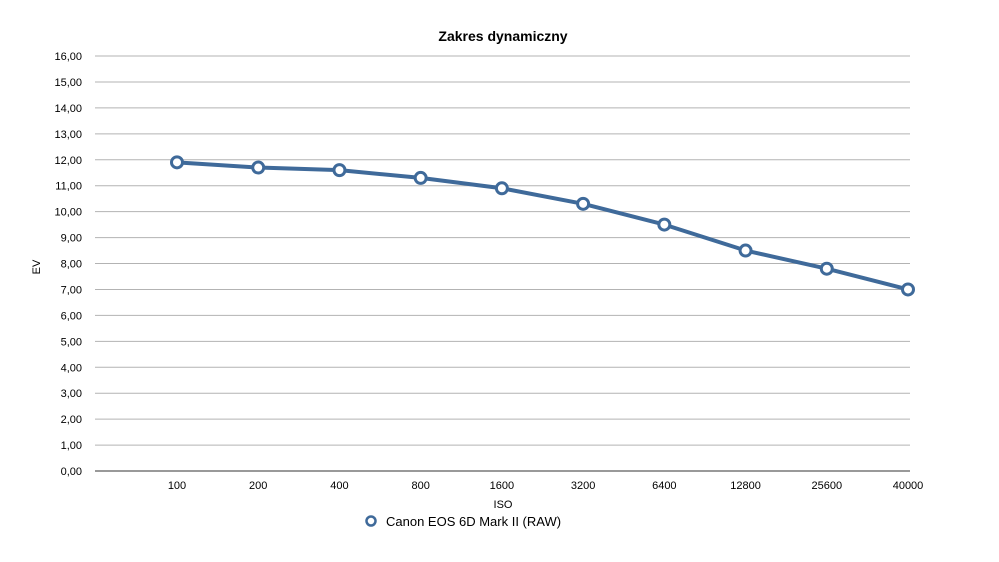  Describe the element at coordinates (71, 342) in the screenshot. I see `y-tick-label: 5,00` at that location.